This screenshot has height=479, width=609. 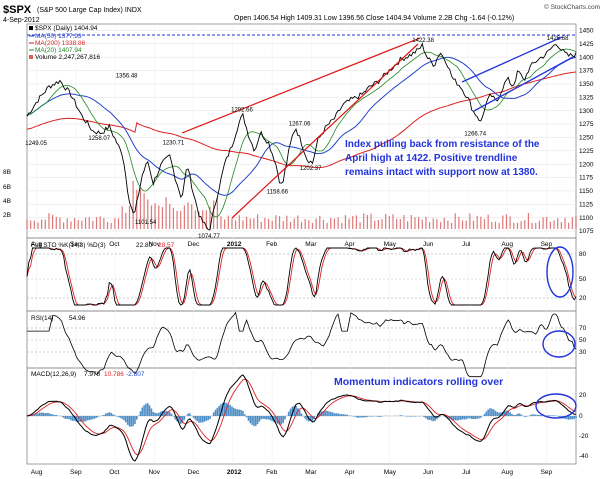 I want to click on volume-tick-3: 2B, so click(x=7, y=215).